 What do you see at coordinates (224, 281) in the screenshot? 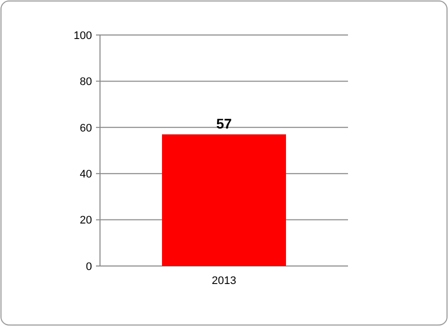
I see `x-tick-label: 2013` at bounding box center [224, 281].